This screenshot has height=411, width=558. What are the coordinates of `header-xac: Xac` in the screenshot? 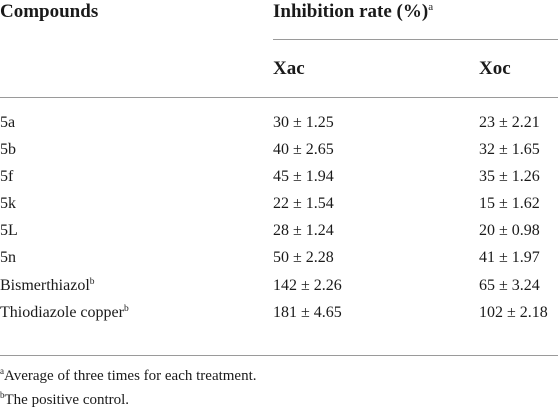 It's located at (289, 69).